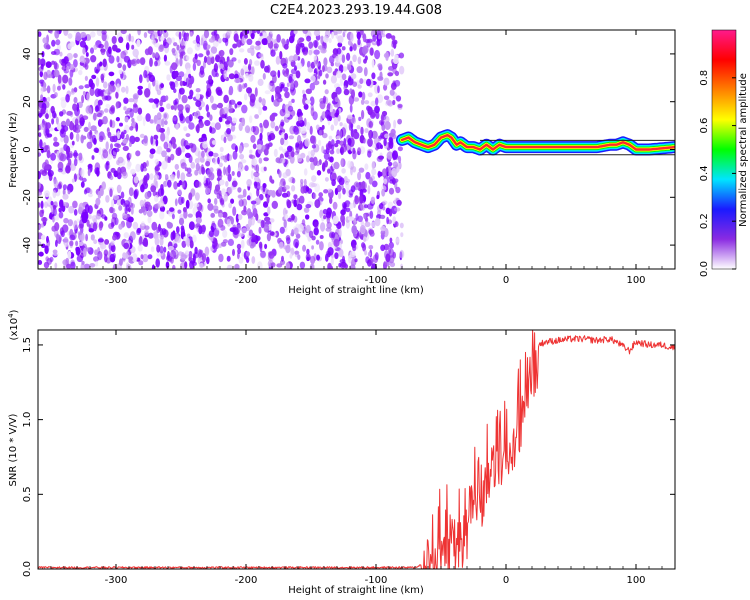 Image resolution: width=750 pixels, height=600 pixels. I want to click on spectrogram-y-tick-label: 0, so click(27, 149).